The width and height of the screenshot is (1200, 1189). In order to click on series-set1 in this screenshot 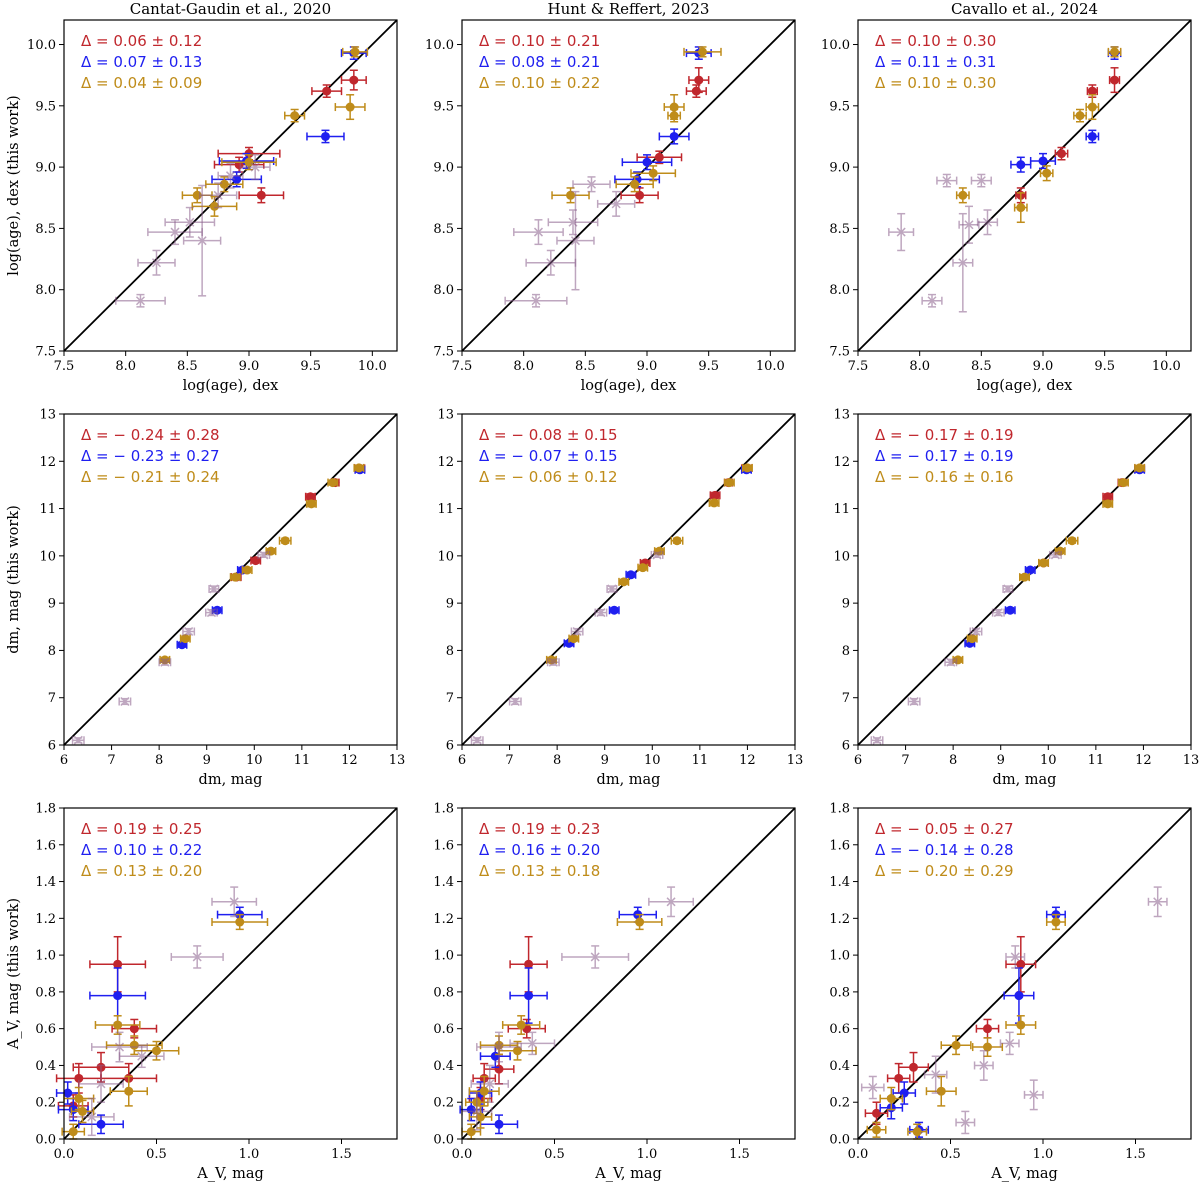, I will do `click(106, 1026)`.